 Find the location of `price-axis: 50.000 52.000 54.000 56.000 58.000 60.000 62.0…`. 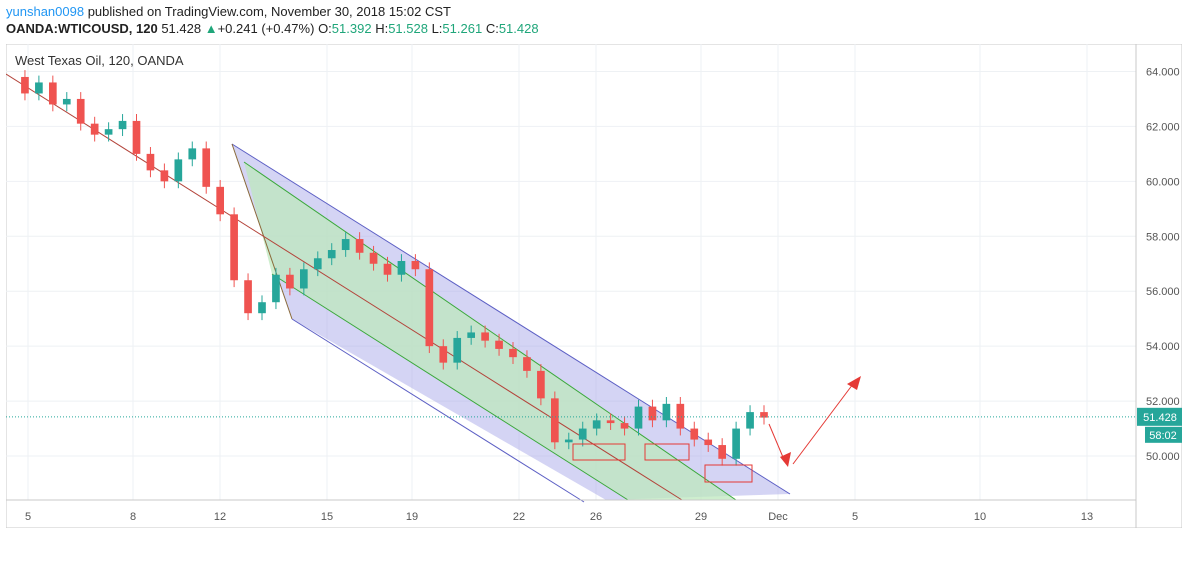

price-axis: 50.000 52.000 54.000 56.000 58.000 60.000 62.0… is located at coordinates (1159, 264).